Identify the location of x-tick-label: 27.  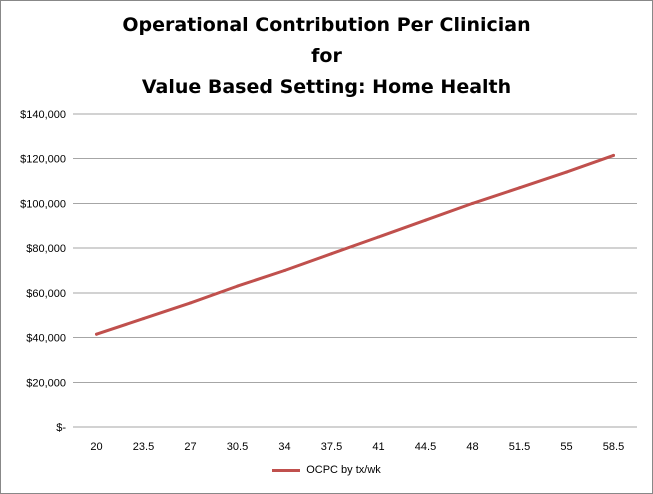
(190, 447).